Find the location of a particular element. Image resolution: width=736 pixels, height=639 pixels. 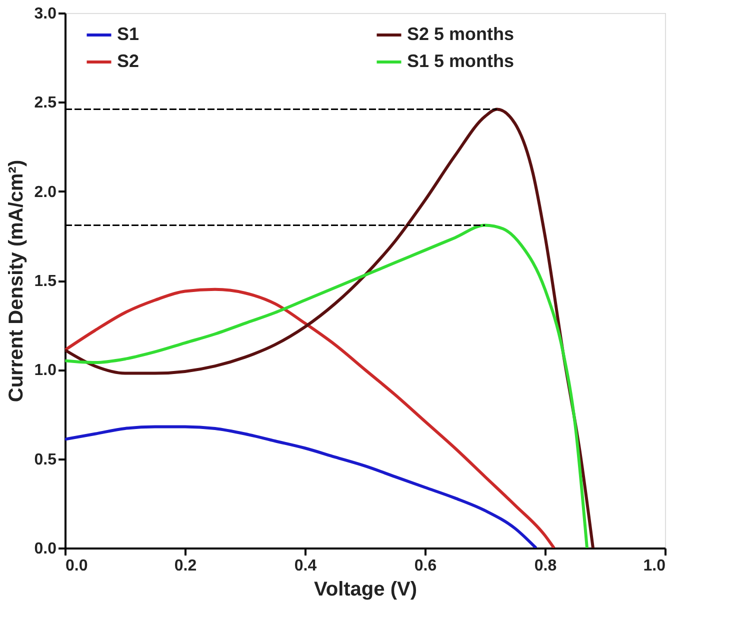

x-tick-label: 0.8 is located at coordinates (545, 566).